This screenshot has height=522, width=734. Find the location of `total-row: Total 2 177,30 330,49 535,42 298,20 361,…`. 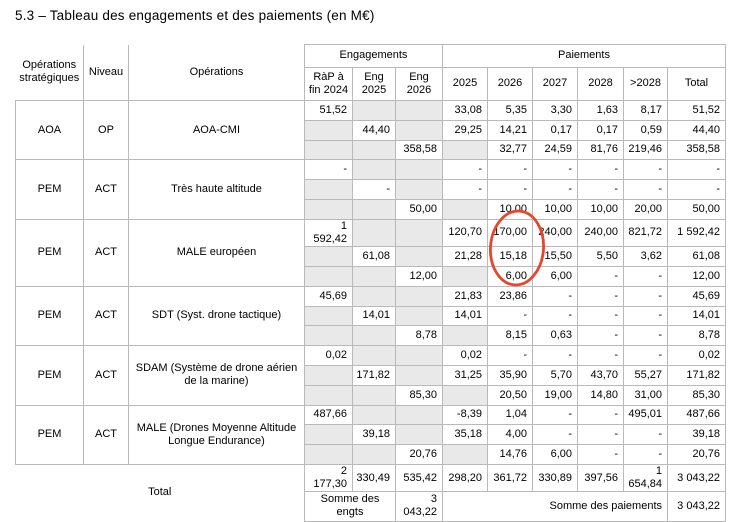

total-row: Total 2 177,30 330,49 535,42 298,20 361,… is located at coordinates (370, 492).